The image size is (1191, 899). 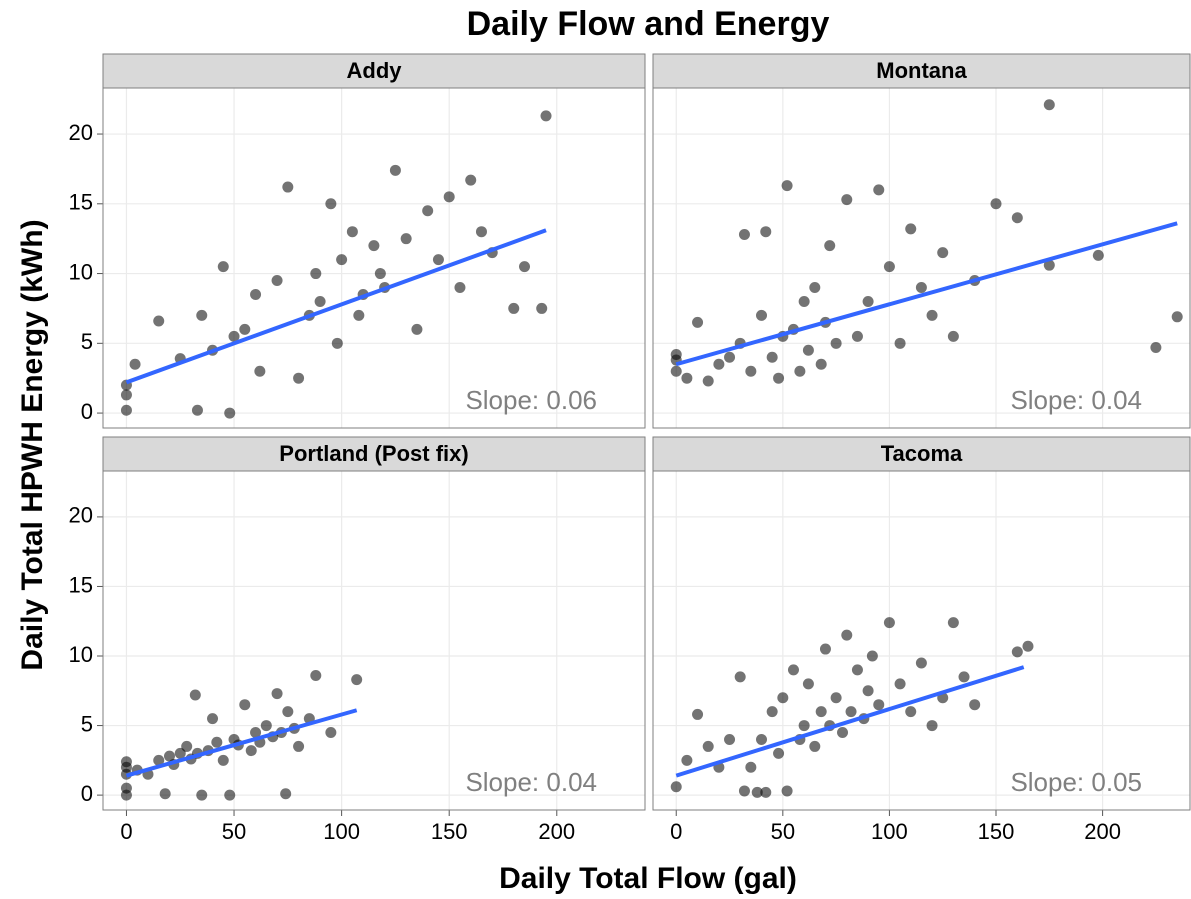 I want to click on chart-title: Daily Flow and Energy, so click(x=648, y=24).